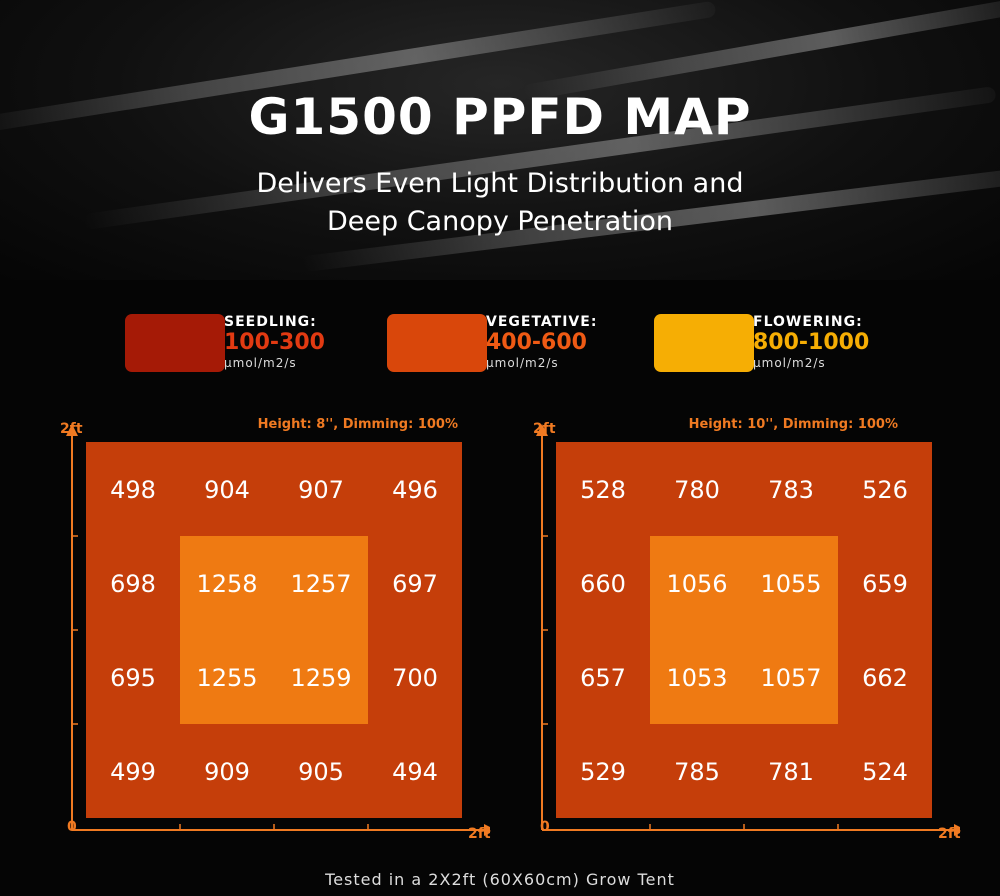  I want to click on ppfd-value-r4-c1: 499, so click(133, 772).